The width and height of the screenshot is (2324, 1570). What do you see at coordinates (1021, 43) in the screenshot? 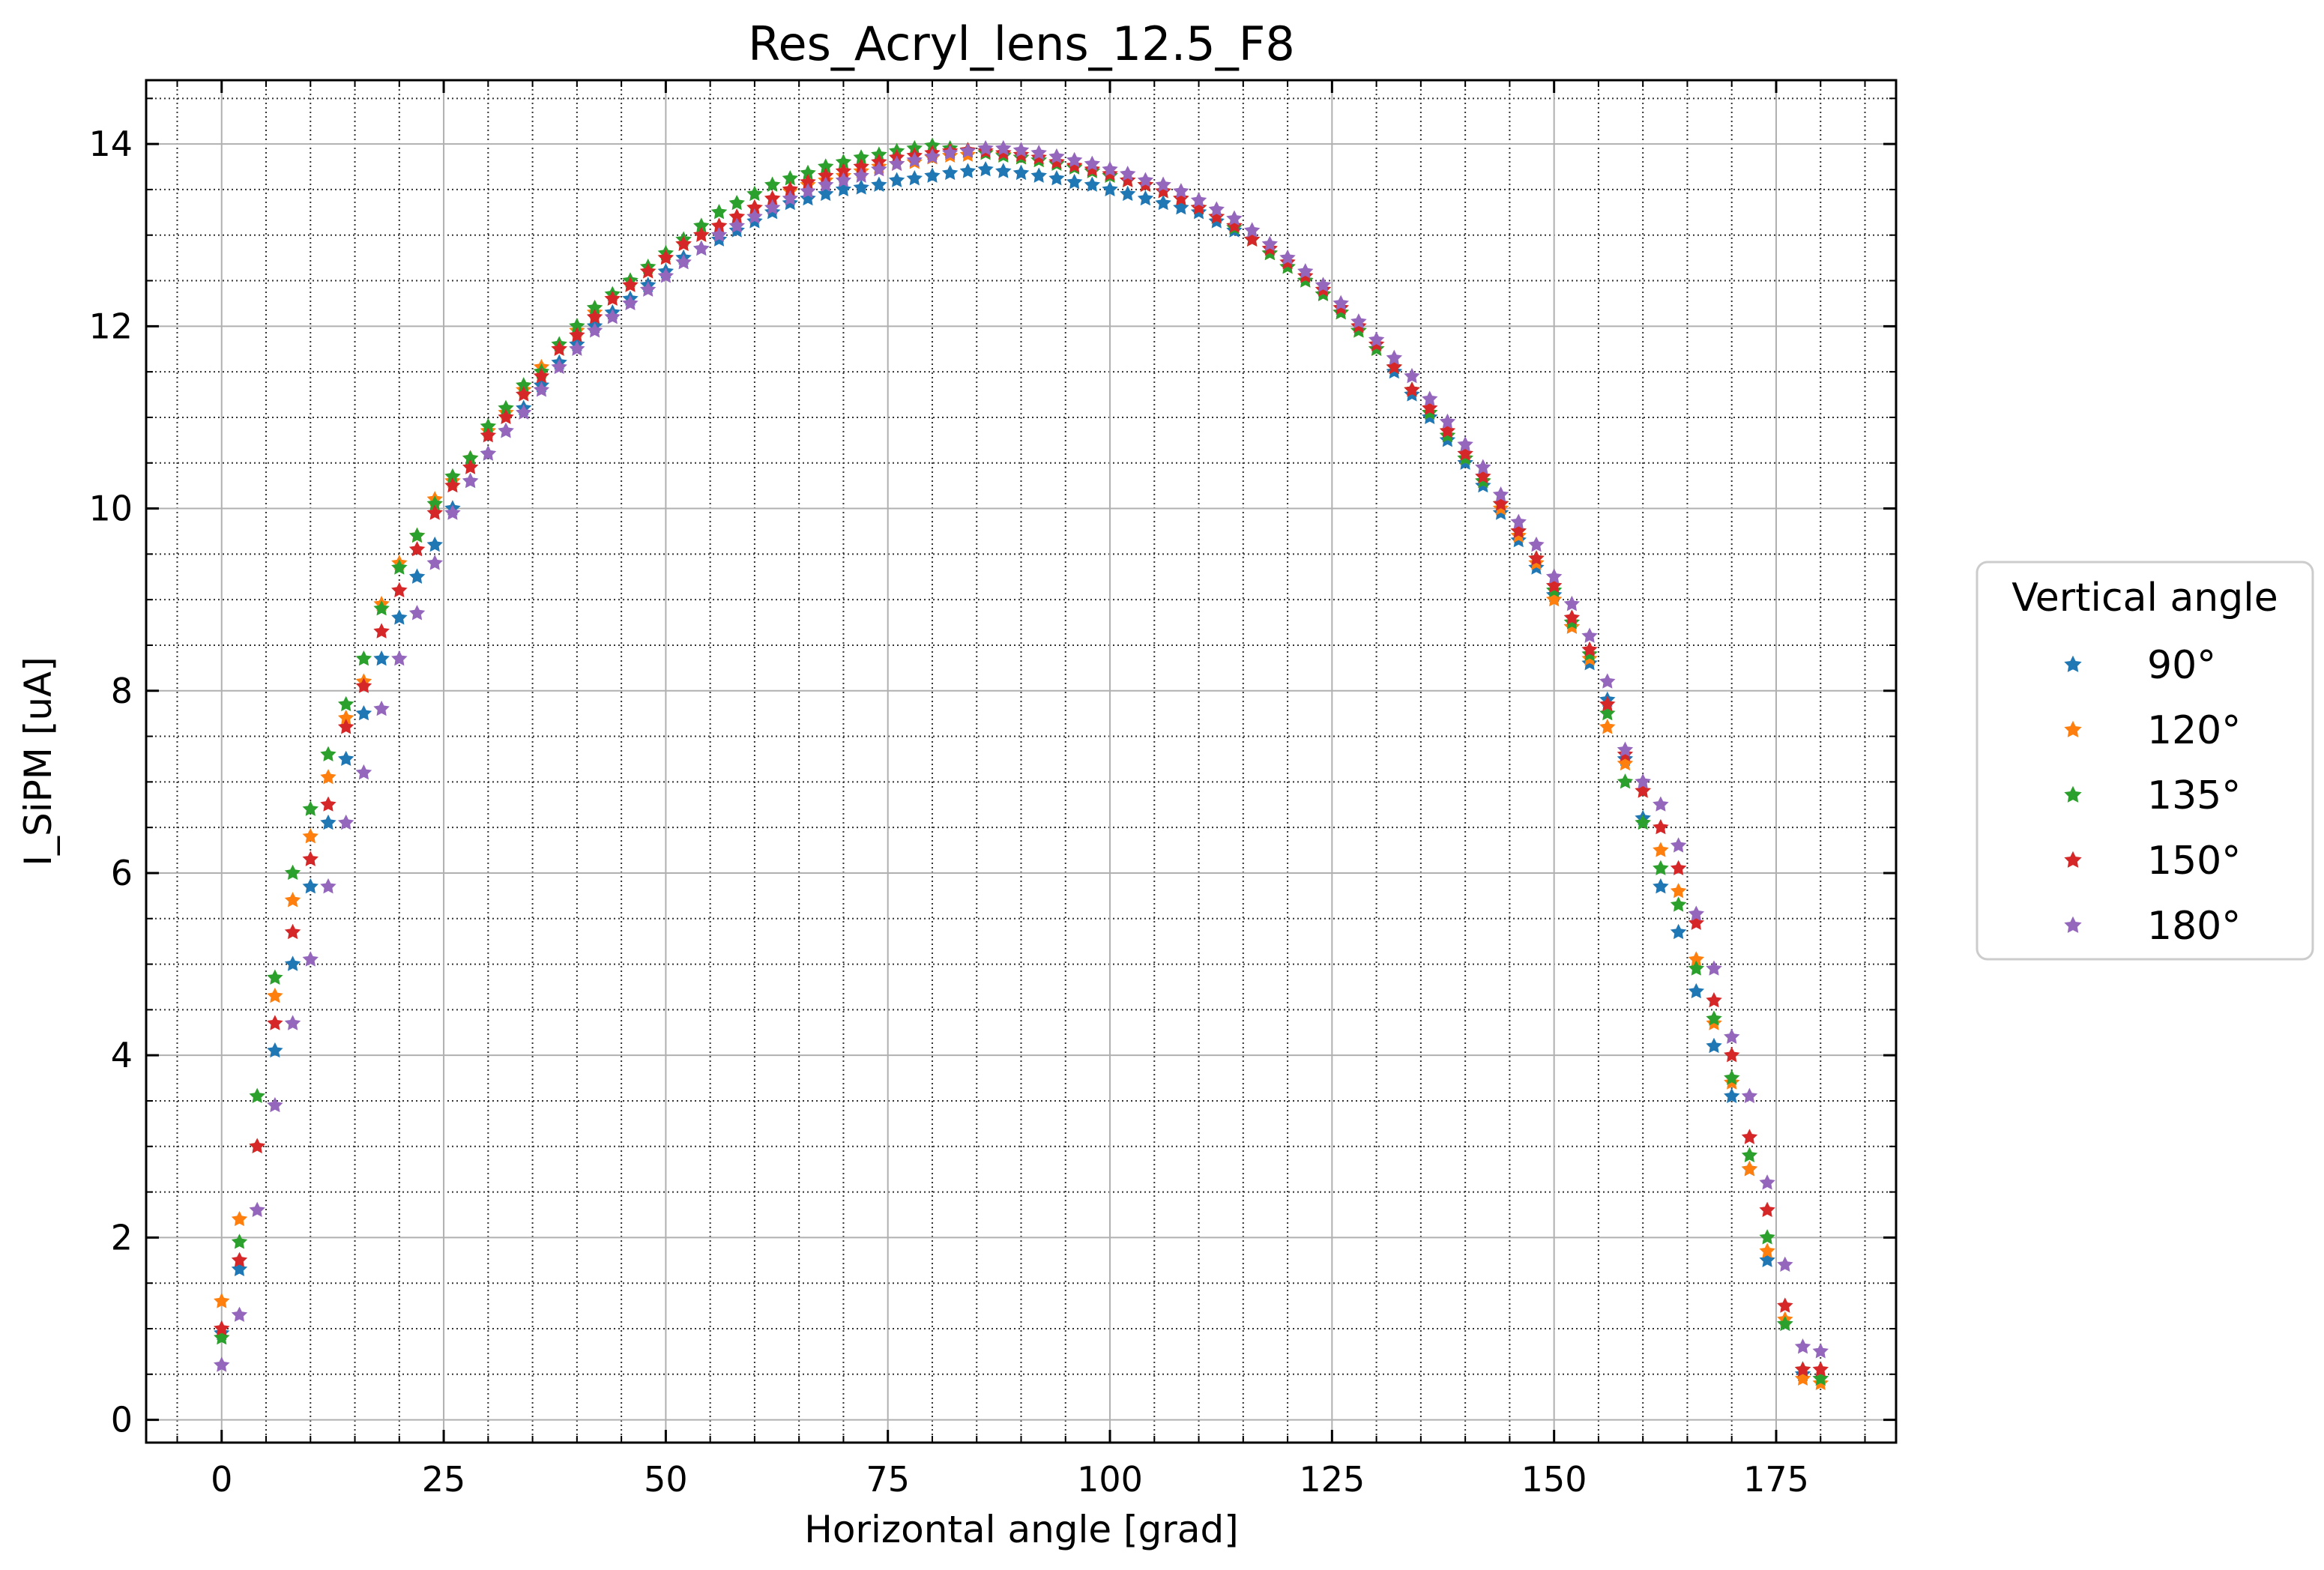
I see `chart-title: Res_Acryl_lens_12.5_F8` at bounding box center [1021, 43].